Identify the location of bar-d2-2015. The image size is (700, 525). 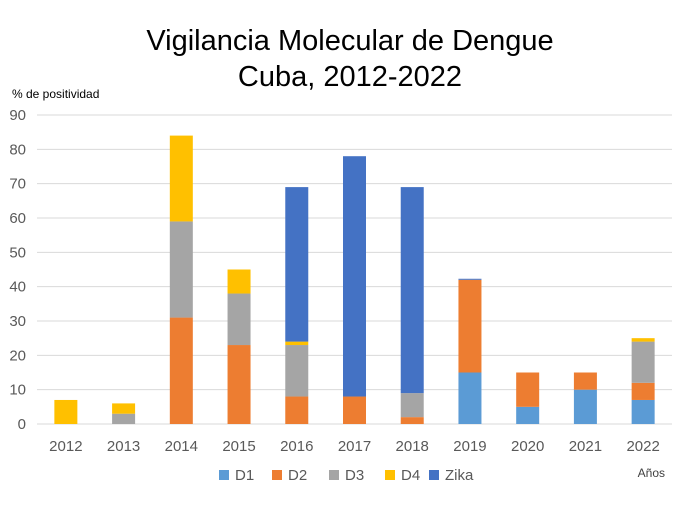
(239, 384).